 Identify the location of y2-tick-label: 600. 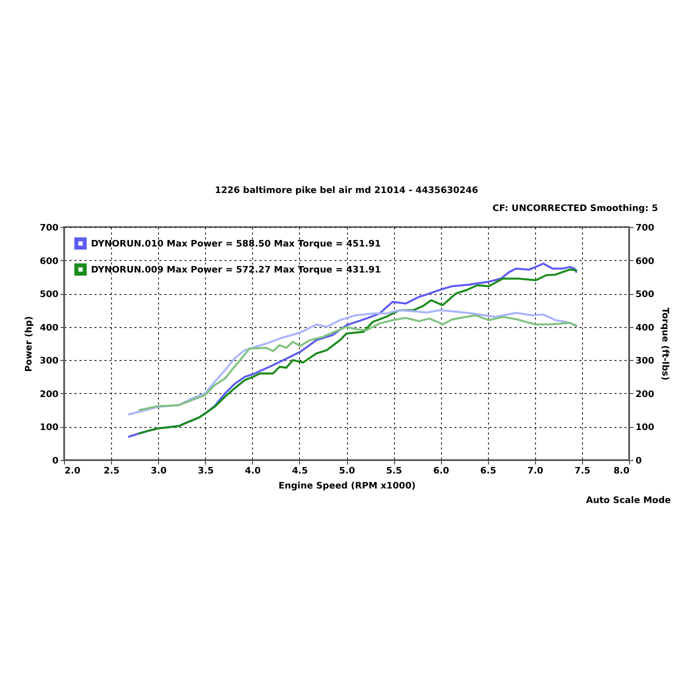
(645, 261).